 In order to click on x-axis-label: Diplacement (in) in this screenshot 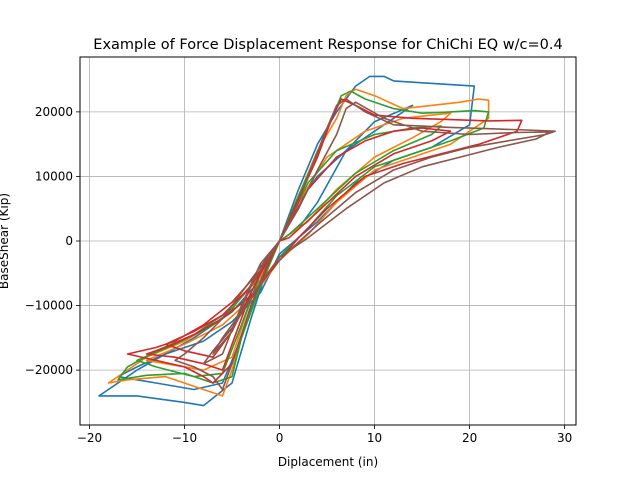, I will do `click(328, 462)`.